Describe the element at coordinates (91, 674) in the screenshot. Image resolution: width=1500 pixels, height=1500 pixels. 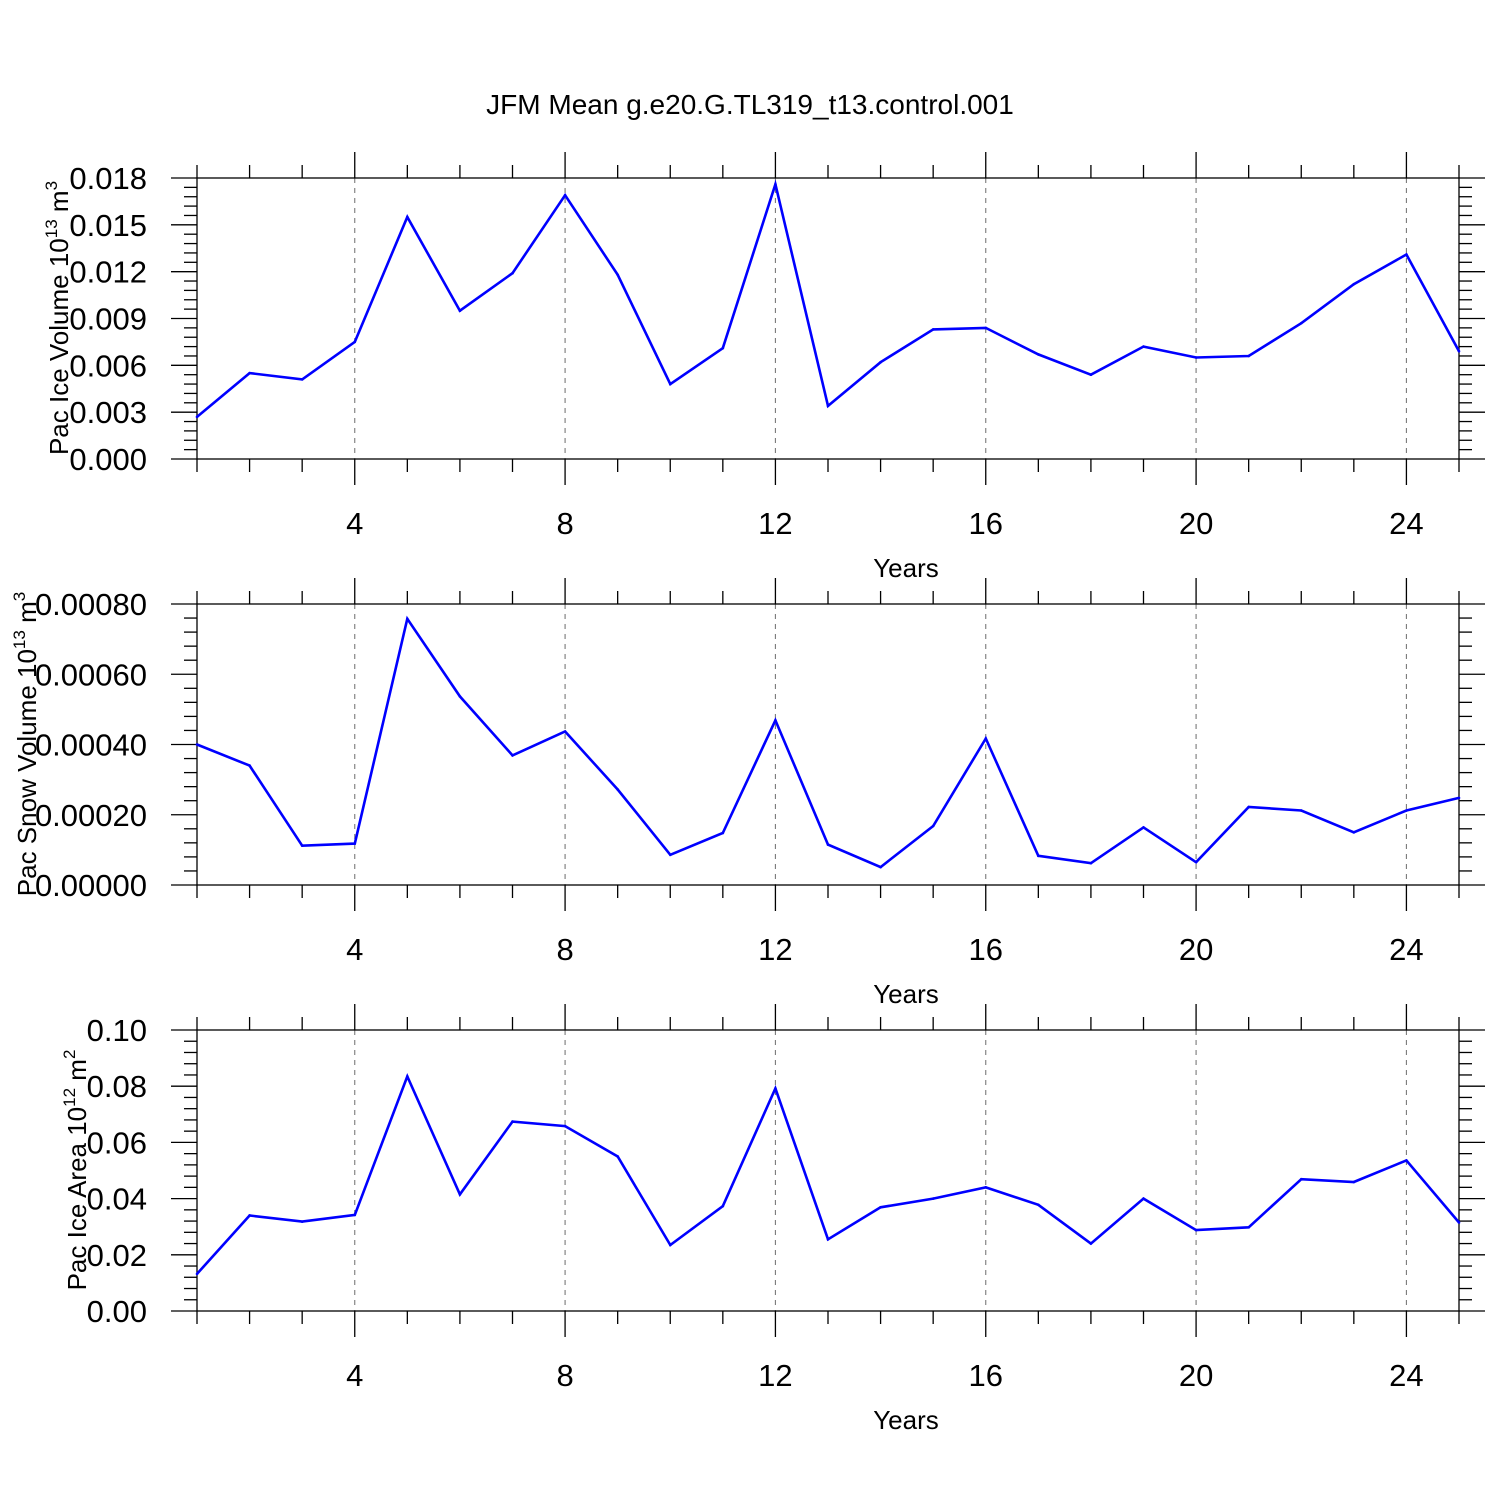
I see `y-tick-label: 0.00060` at that location.